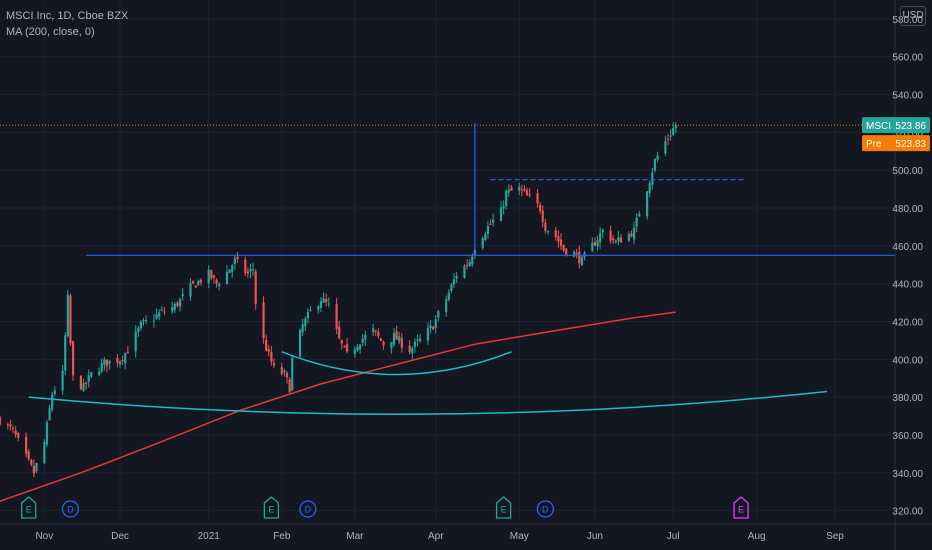 This screenshot has height=550, width=932. I want to click on x-tick-label: Mar, so click(355, 536).